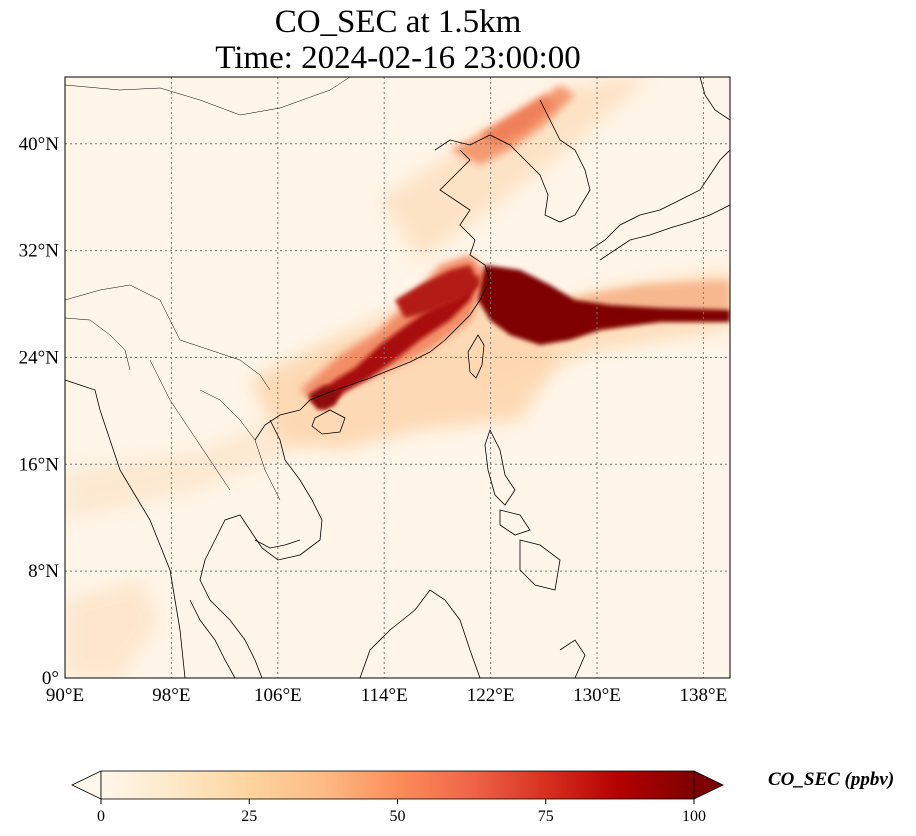 This screenshot has height=836, width=916. I want to click on border-myanmar-thai, so click(190, 425).